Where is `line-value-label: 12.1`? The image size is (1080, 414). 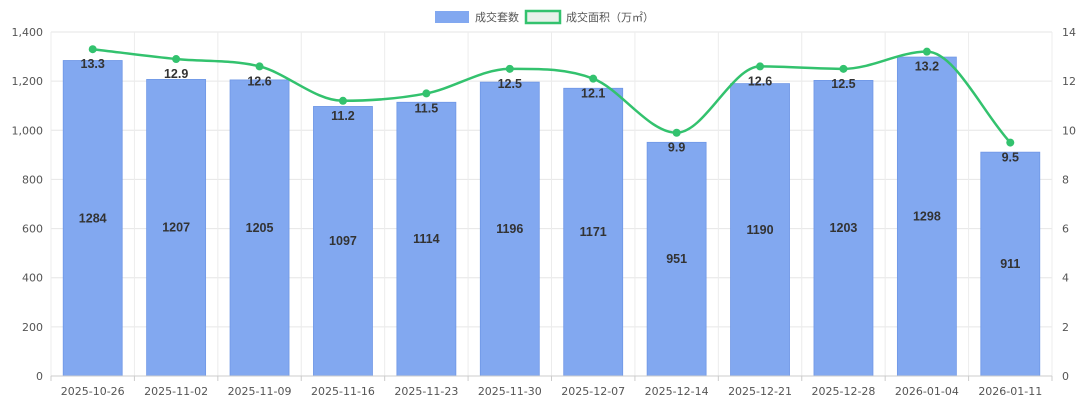 line-value-label: 12.1 is located at coordinates (593, 94).